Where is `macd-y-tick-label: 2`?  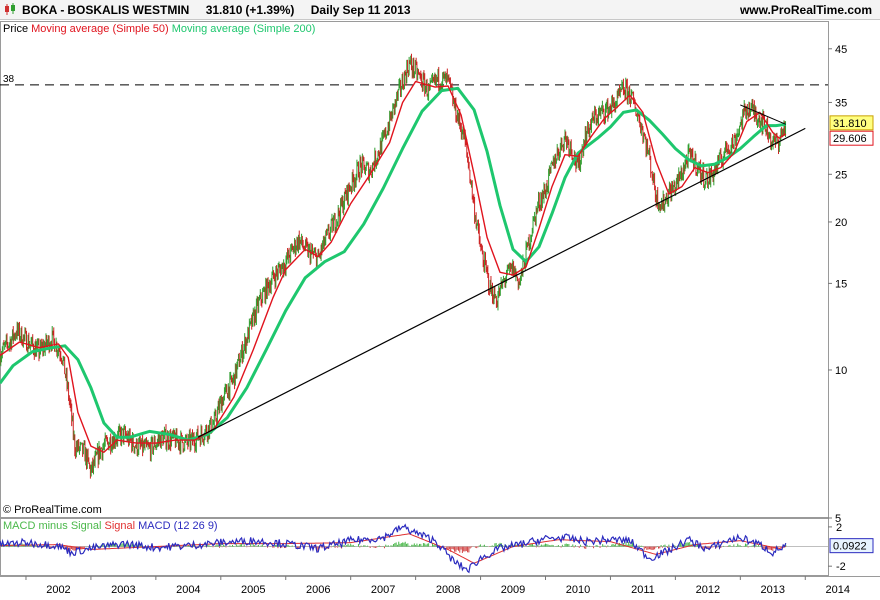
macd-y-tick-label: 2 is located at coordinates (839, 528).